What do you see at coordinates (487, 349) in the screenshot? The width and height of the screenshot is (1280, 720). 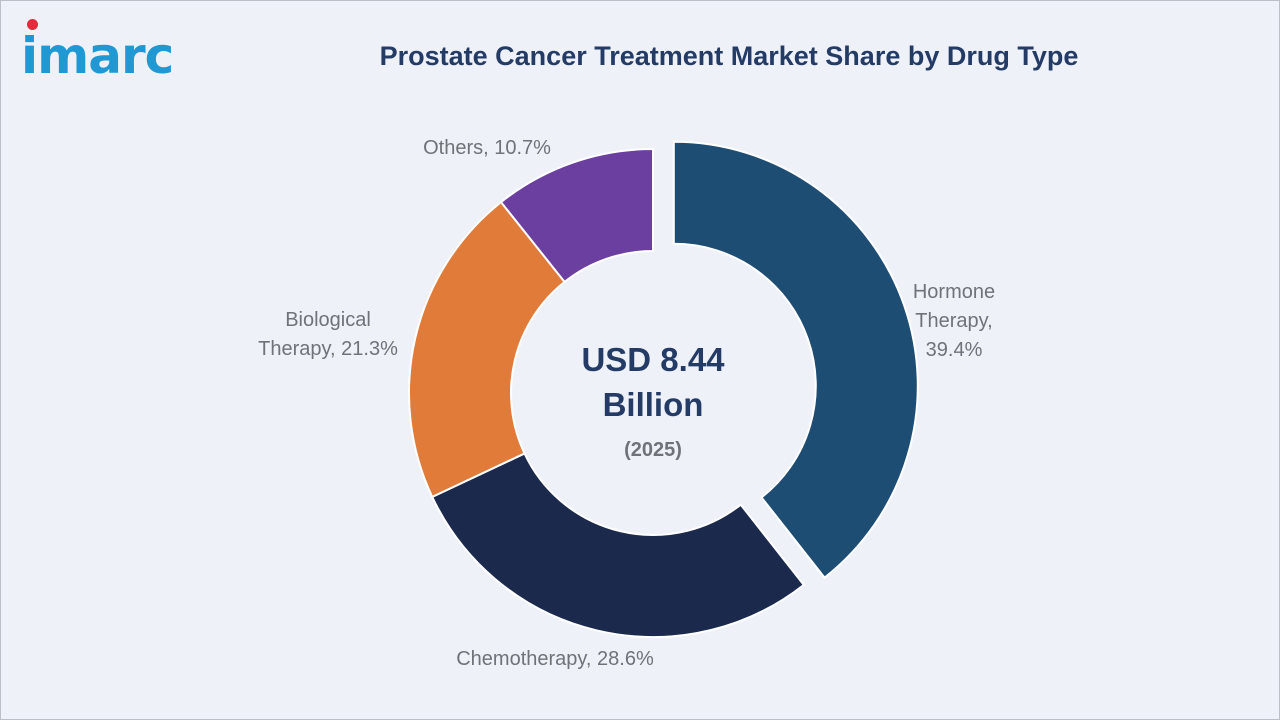 I see `slice-biological-therapy` at bounding box center [487, 349].